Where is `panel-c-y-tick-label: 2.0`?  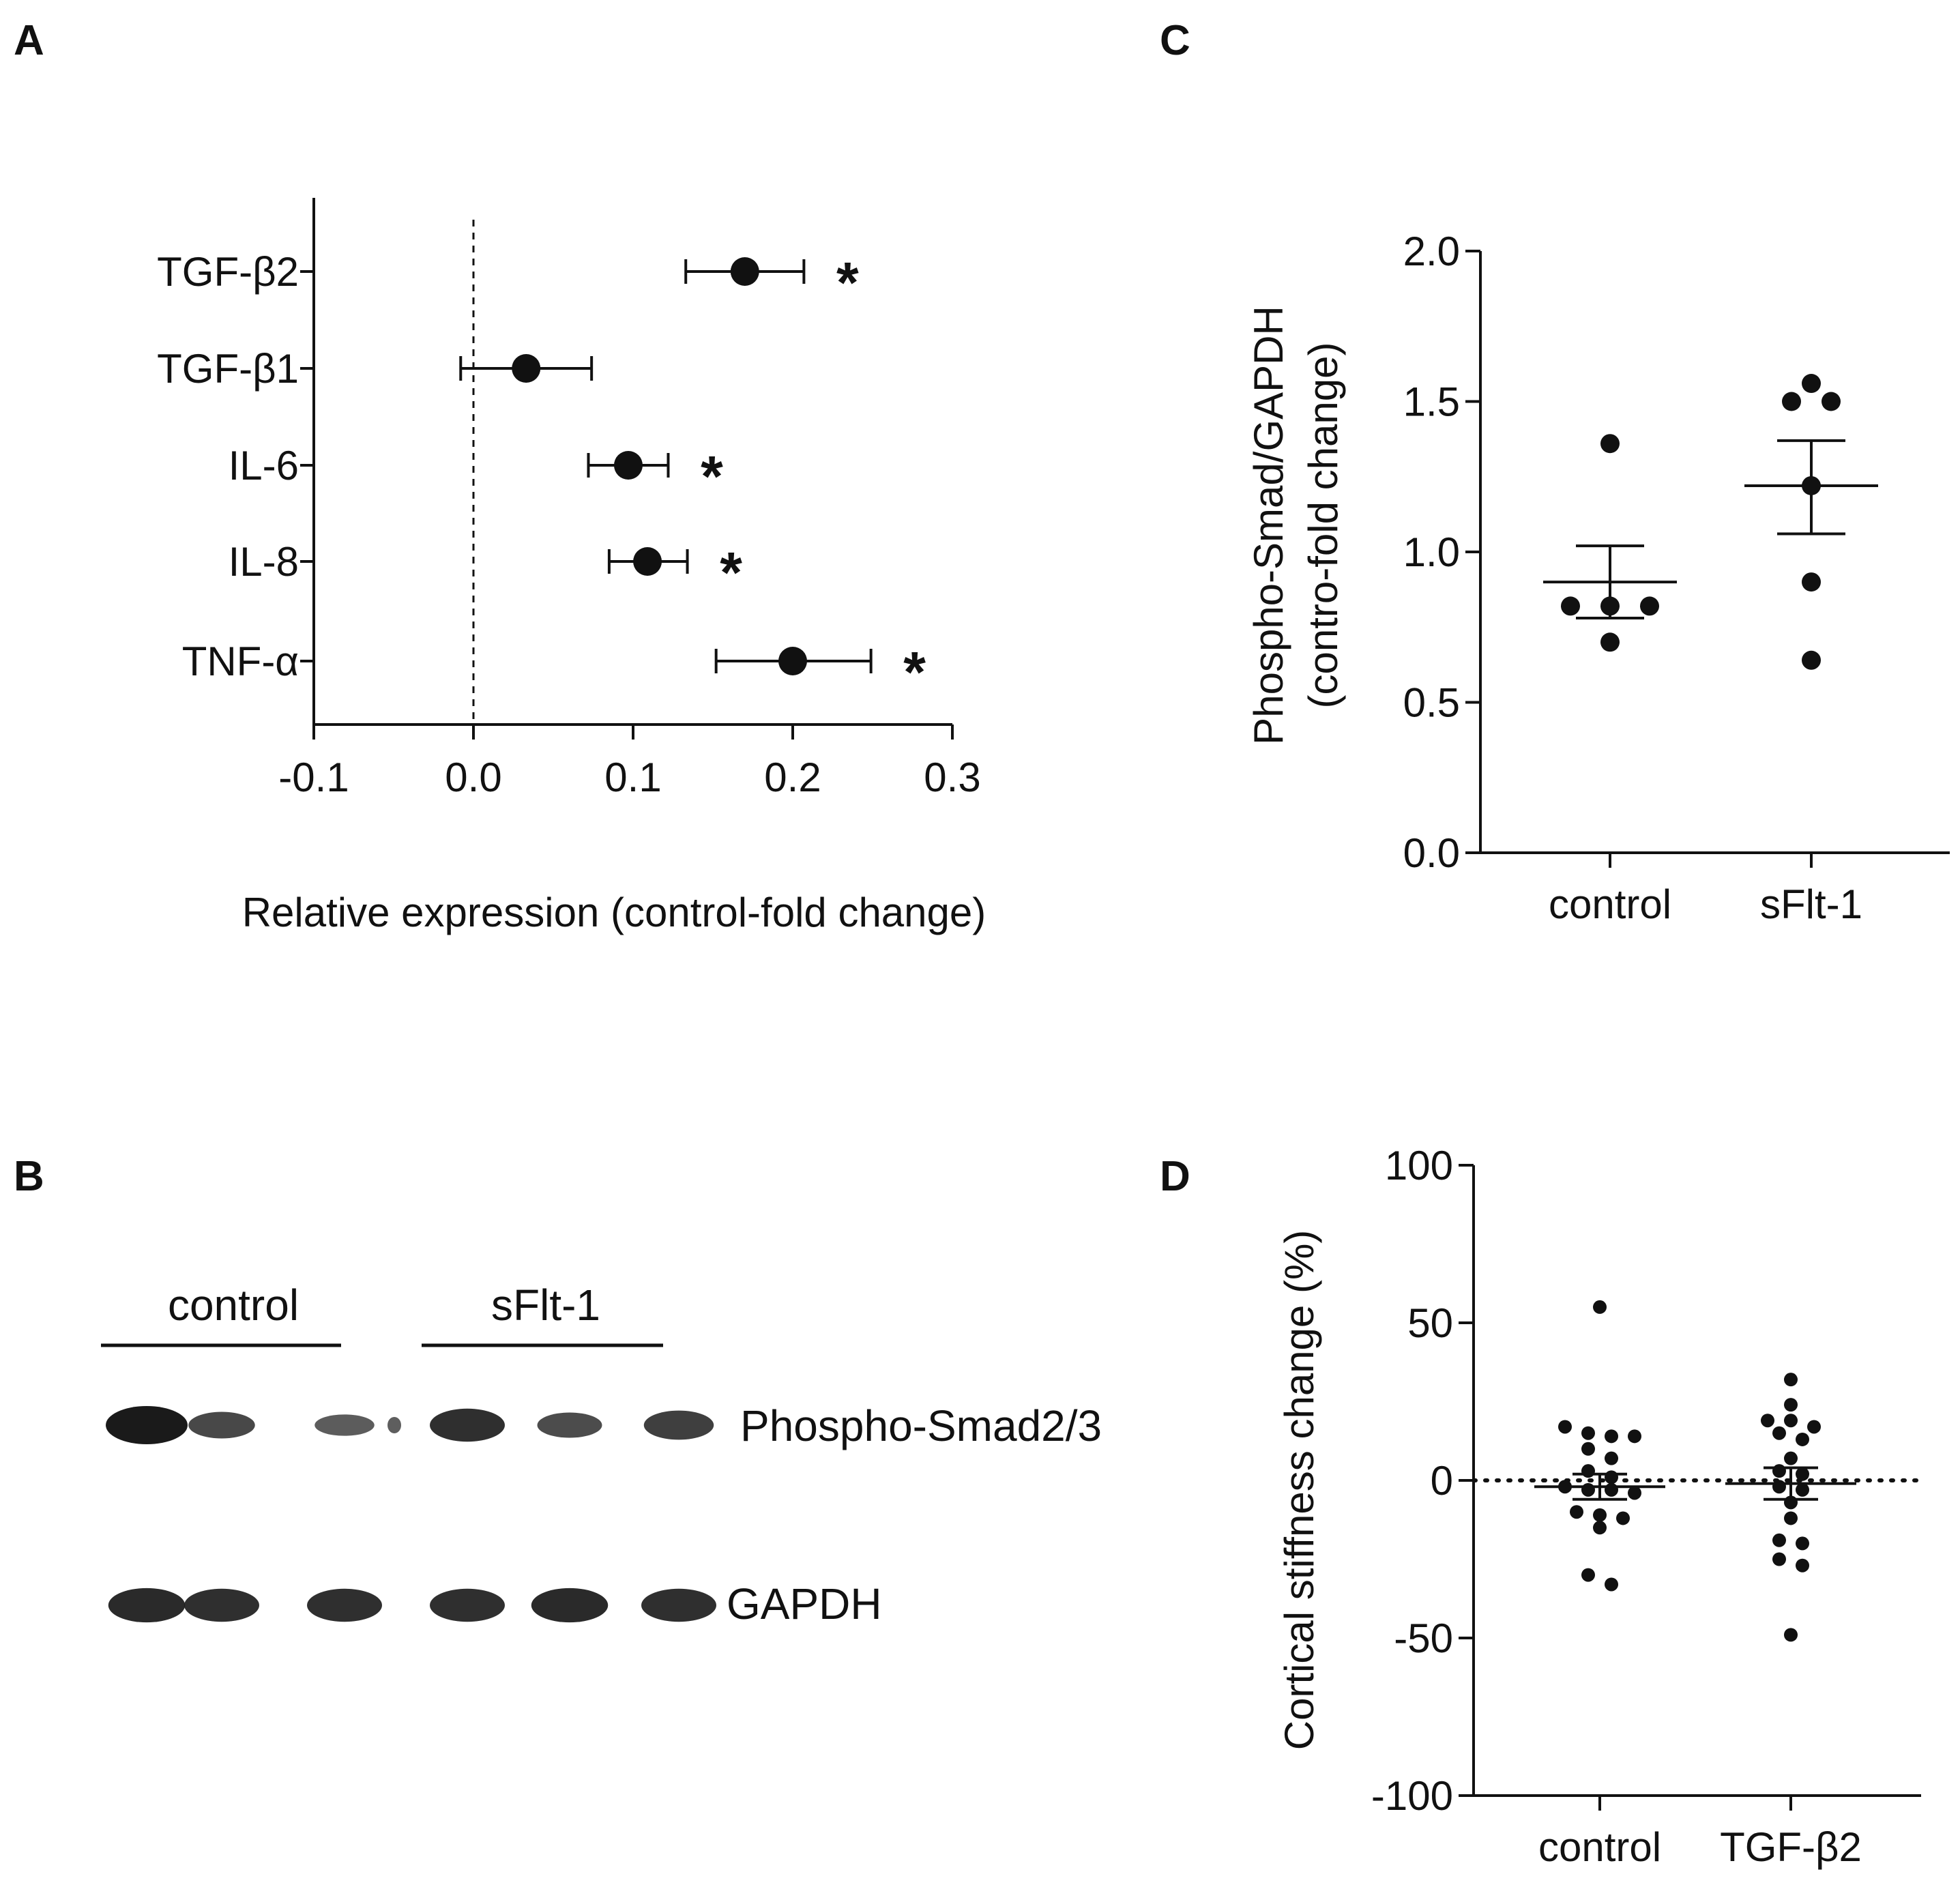
panel-c-y-tick-label: 2.0 is located at coordinates (1431, 251).